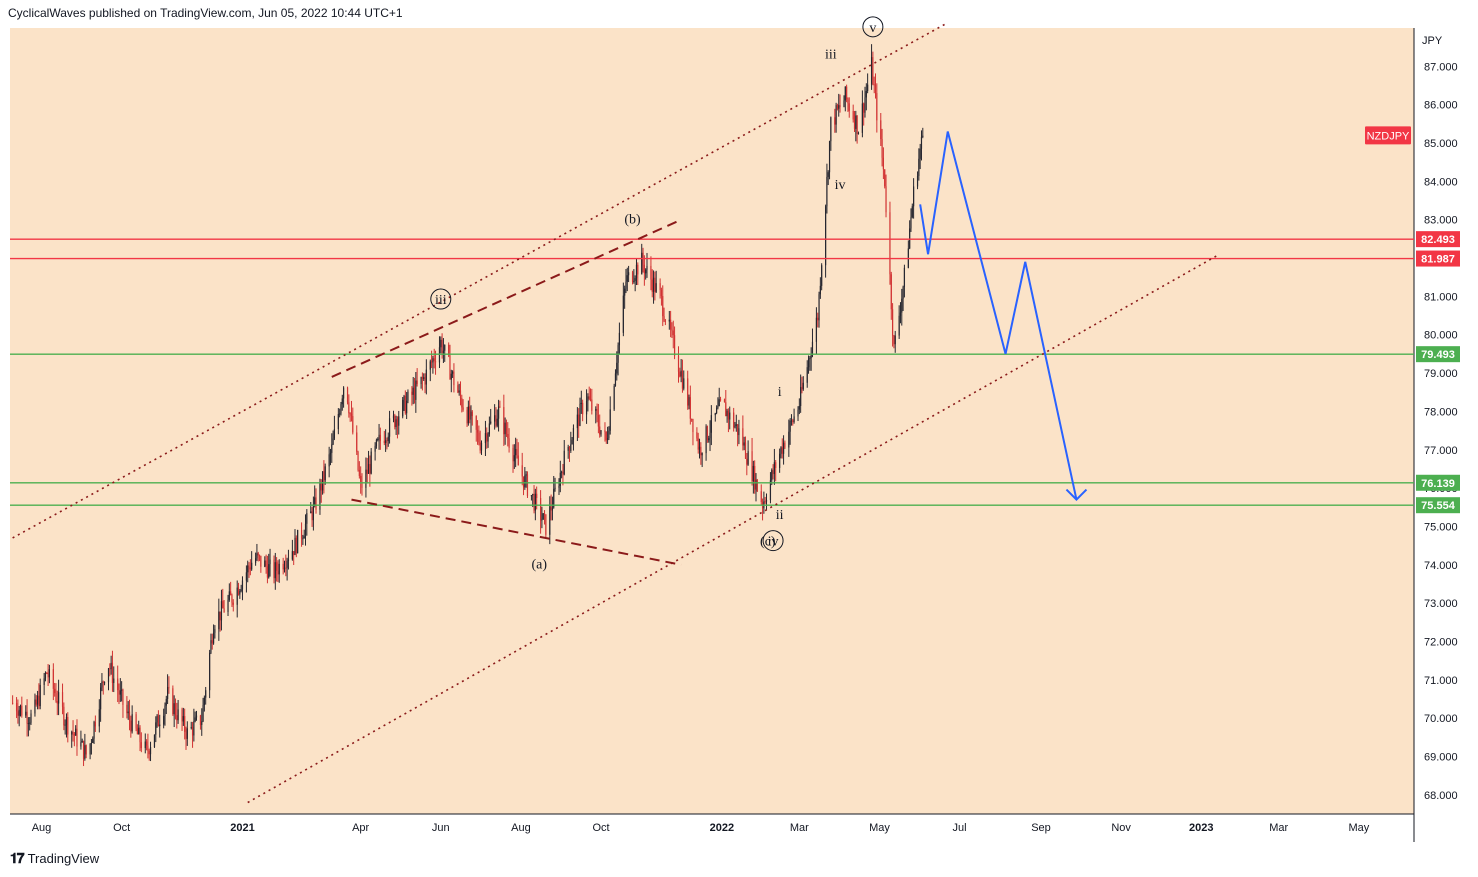 This screenshot has height=877, width=1478. Describe the element at coordinates (63, 858) in the screenshot. I see `brand-name: TradingView` at that location.